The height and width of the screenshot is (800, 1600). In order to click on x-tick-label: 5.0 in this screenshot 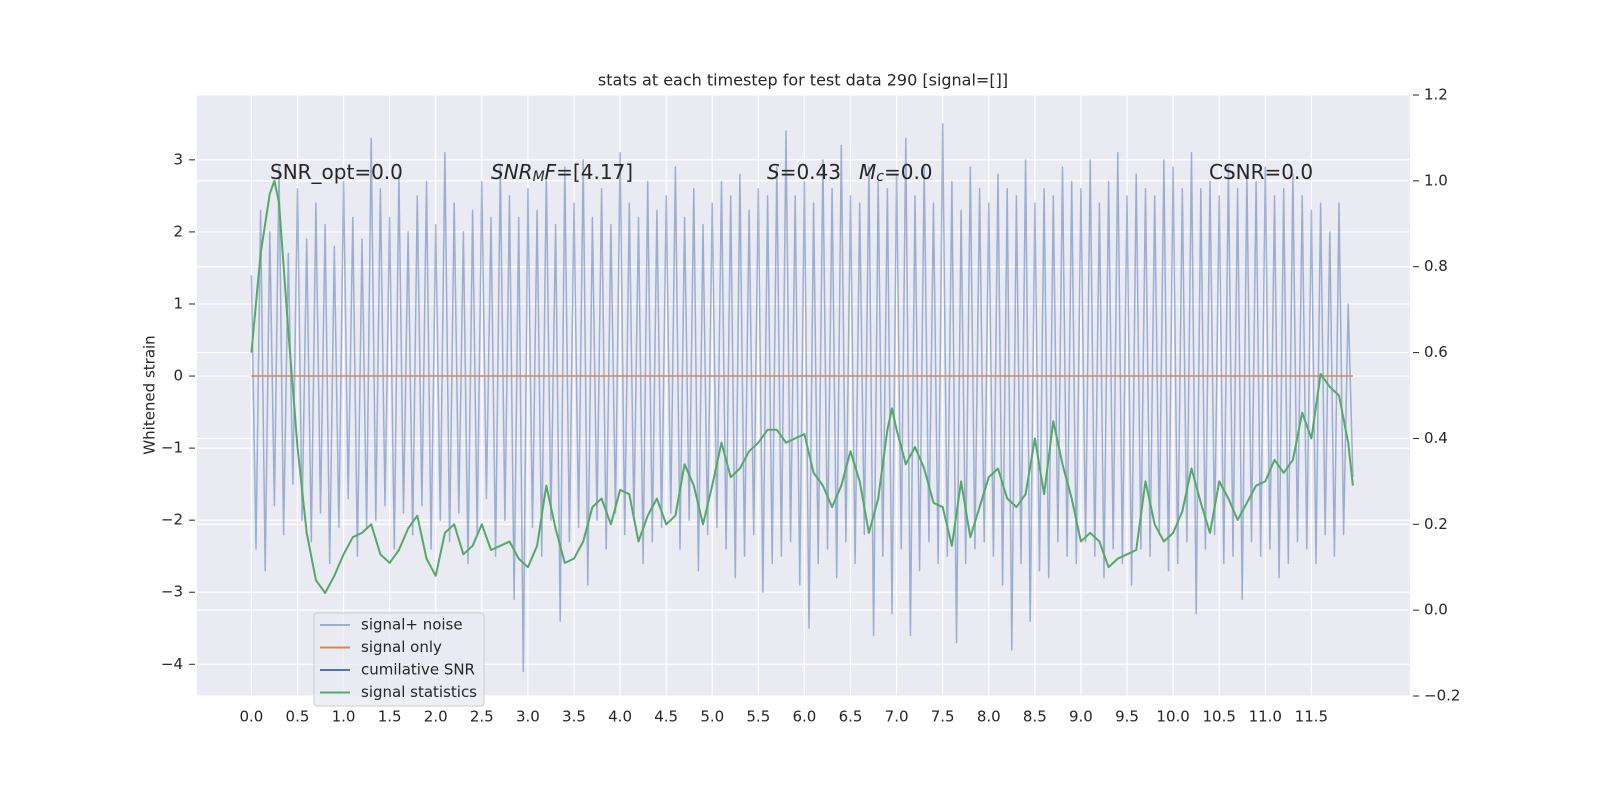, I will do `click(712, 717)`.